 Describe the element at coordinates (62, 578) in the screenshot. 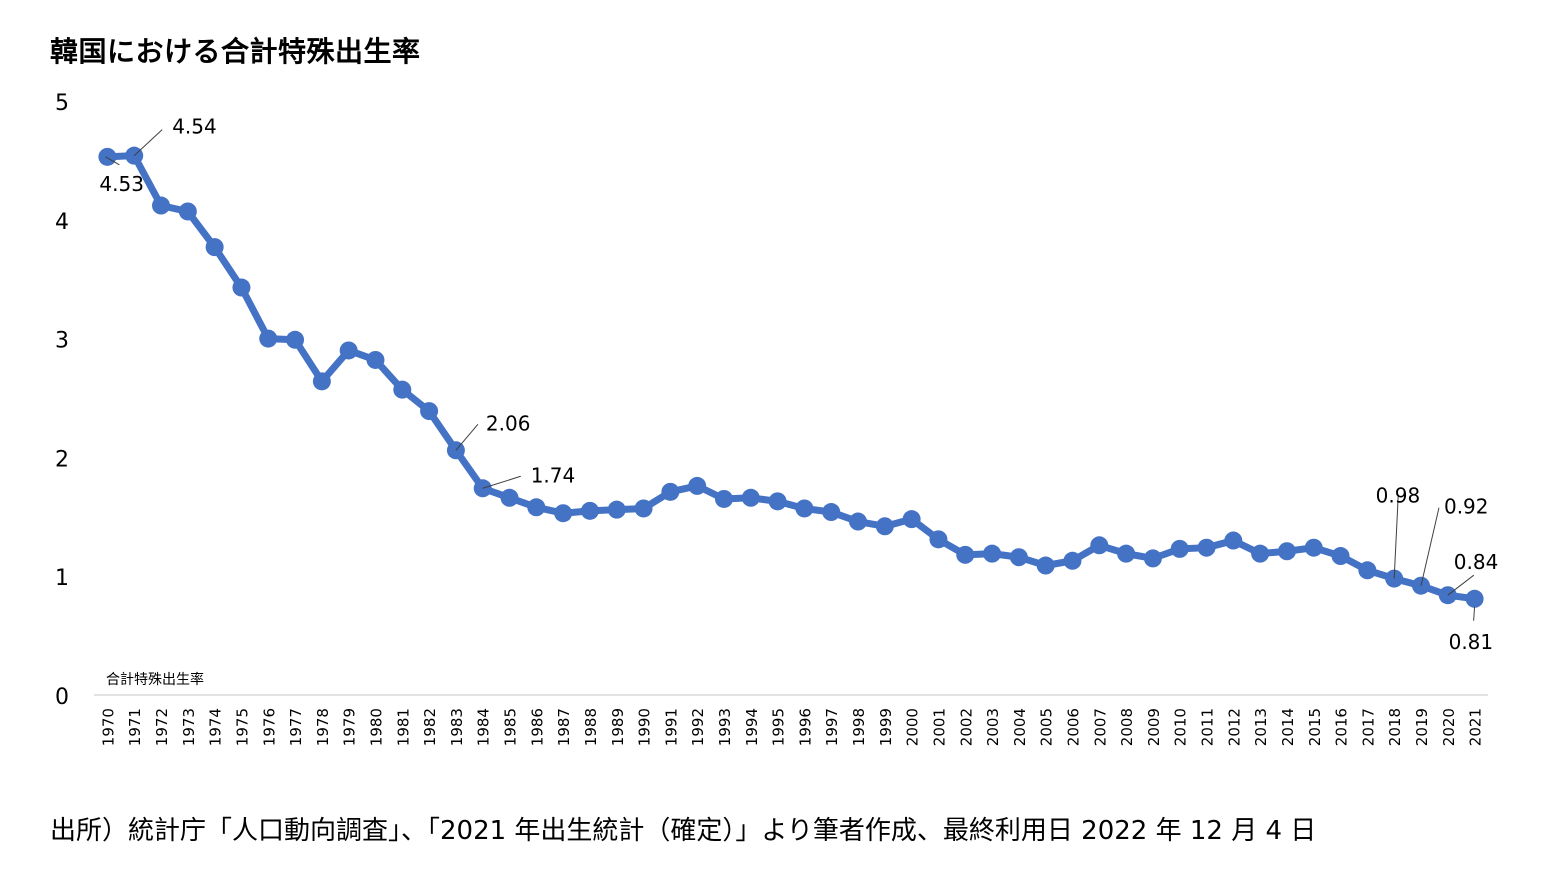

I see `y-tick-label: 1` at that location.